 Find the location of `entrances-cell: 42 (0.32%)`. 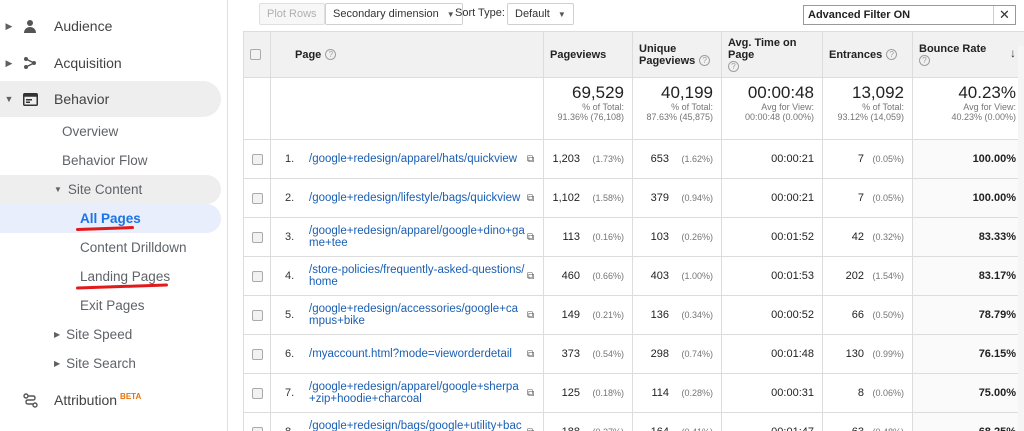

entrances-cell: 42 (0.32%) is located at coordinates (867, 237).